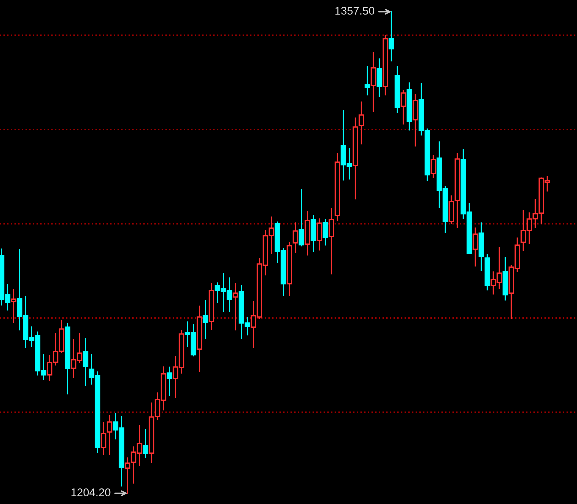  I want to click on annotation: 1204.20, so click(91, 492).